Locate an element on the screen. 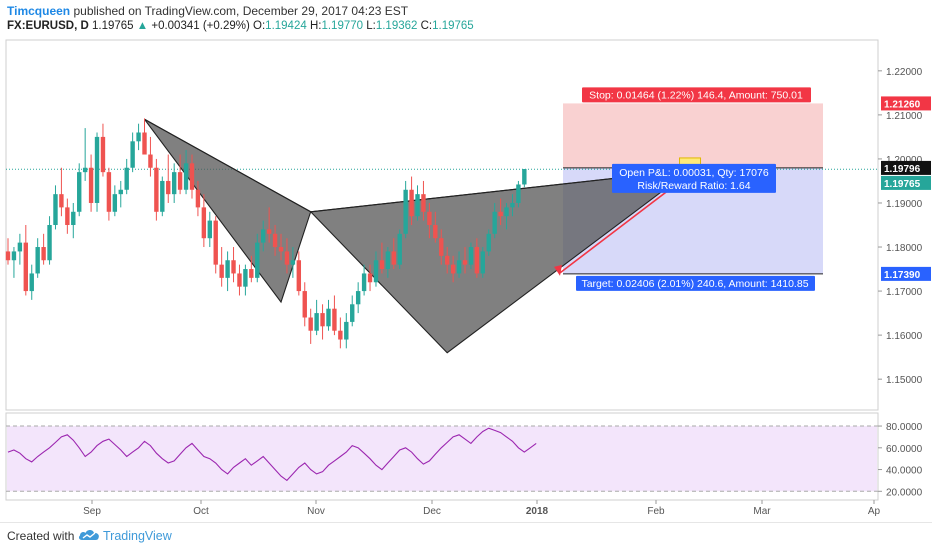 The image size is (932, 551). author-link: Timcqueen is located at coordinates (39, 11).